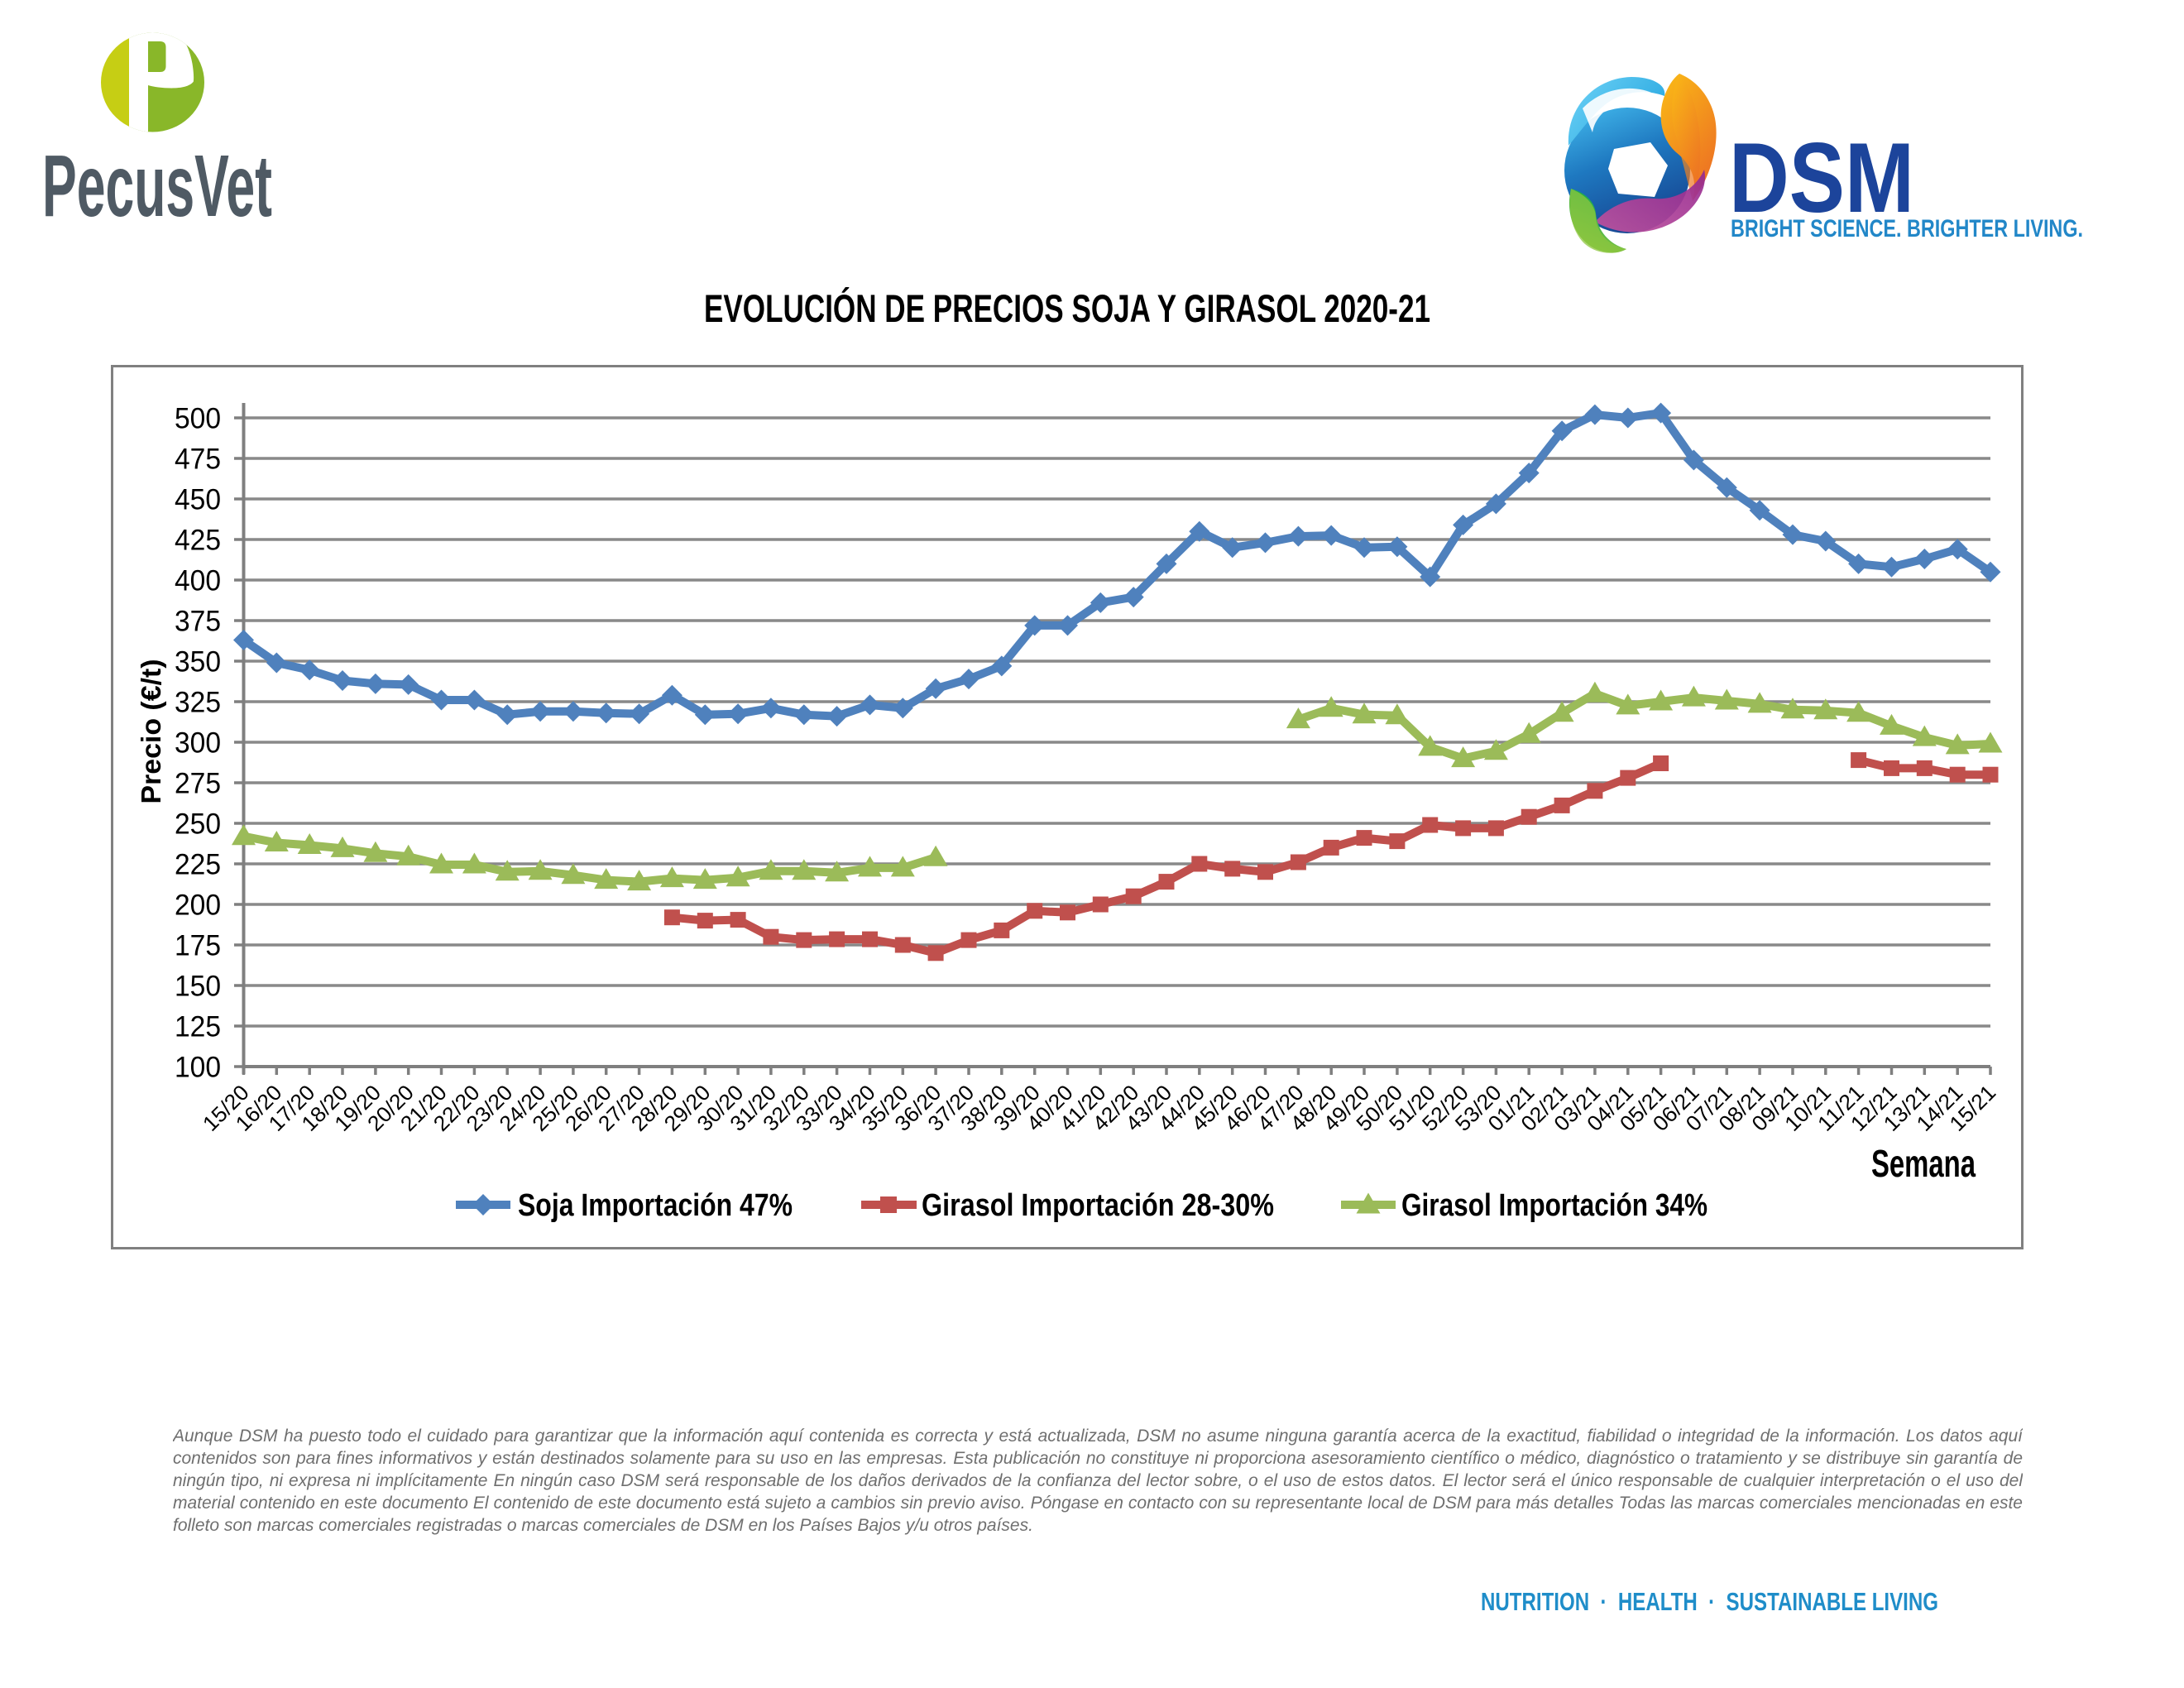 The width and height of the screenshot is (2184, 1688). I want to click on svg-text: 200, so click(198, 906).